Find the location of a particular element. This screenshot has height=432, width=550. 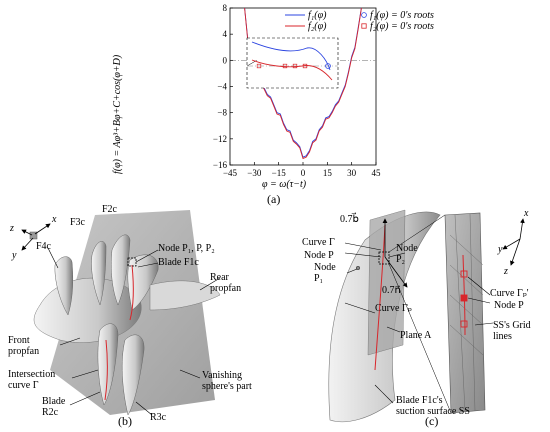

label-ss-grid: SS's Grid lines is located at coordinates (512, 331).